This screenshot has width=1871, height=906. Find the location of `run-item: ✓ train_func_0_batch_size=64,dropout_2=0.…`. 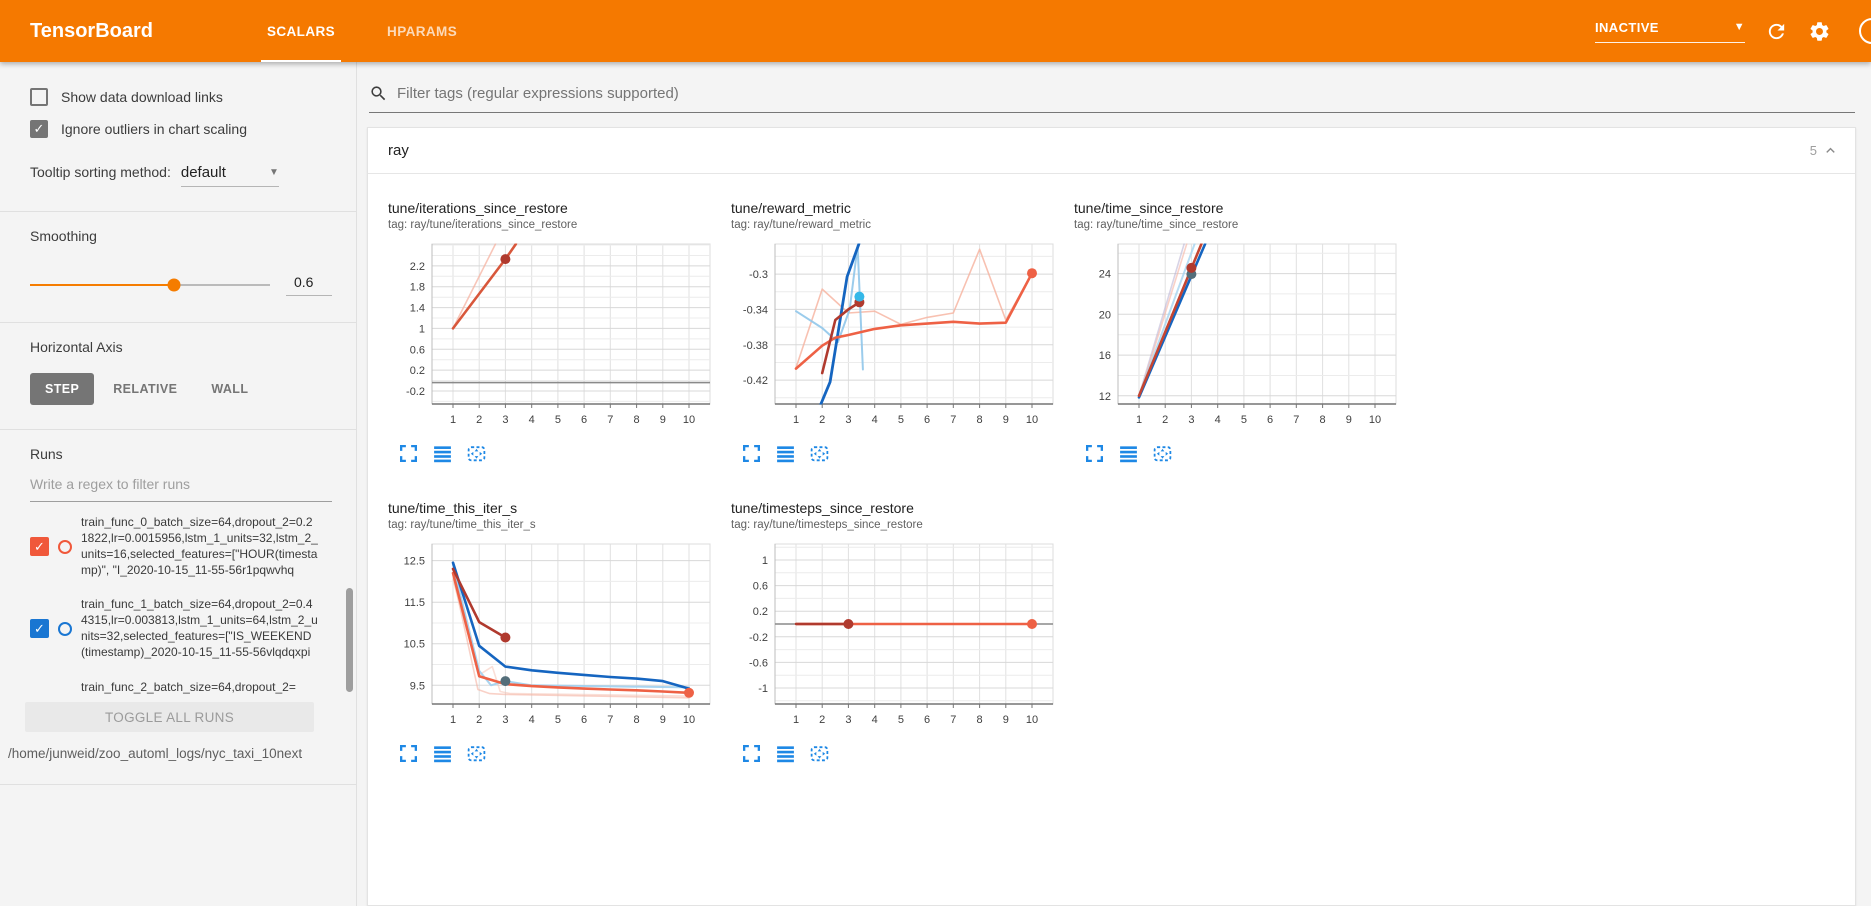

run-item: ✓ train_func_0_batch_size=64,dropout_2=0.… is located at coordinates (181, 547).